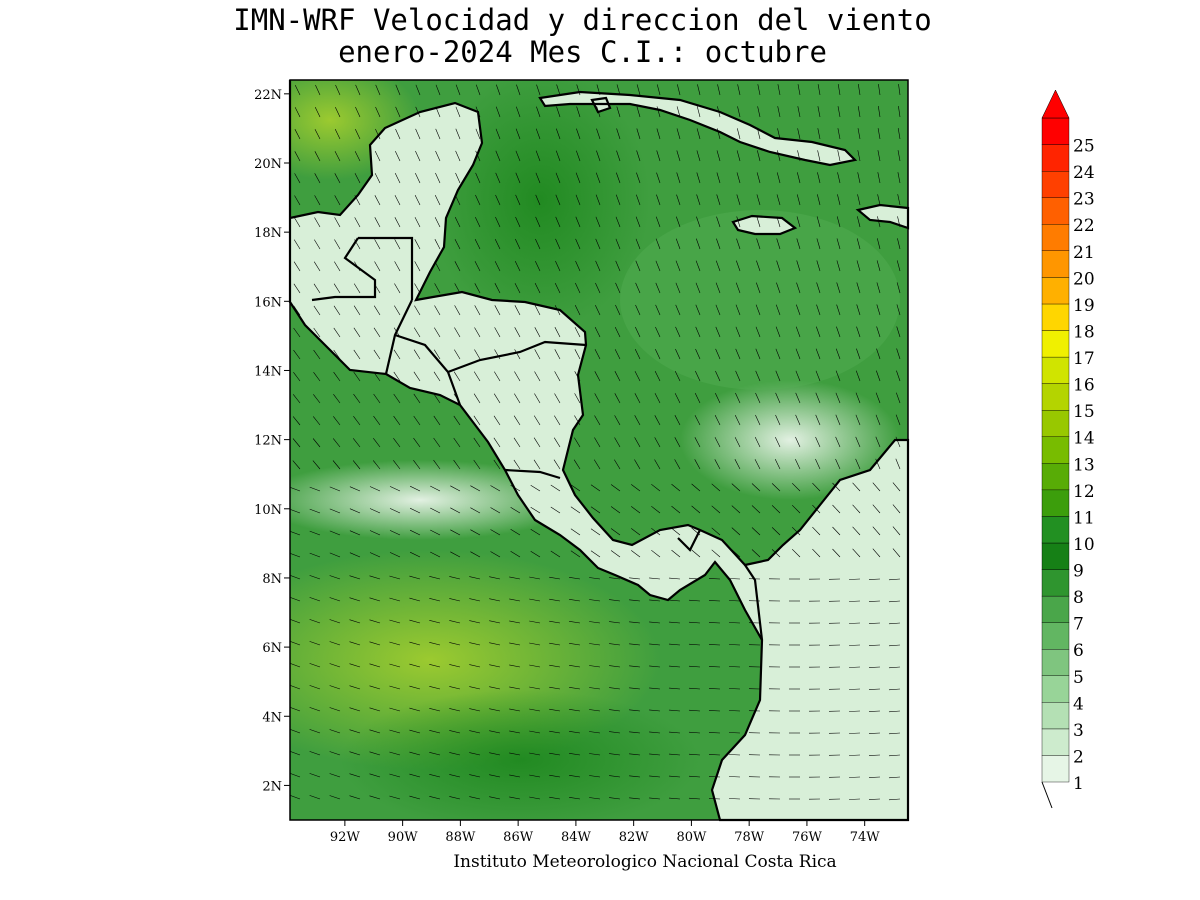 This screenshot has width=1200, height=900. Describe the element at coordinates (1084, 412) in the screenshot. I see `colorbar-label: 15` at that location.